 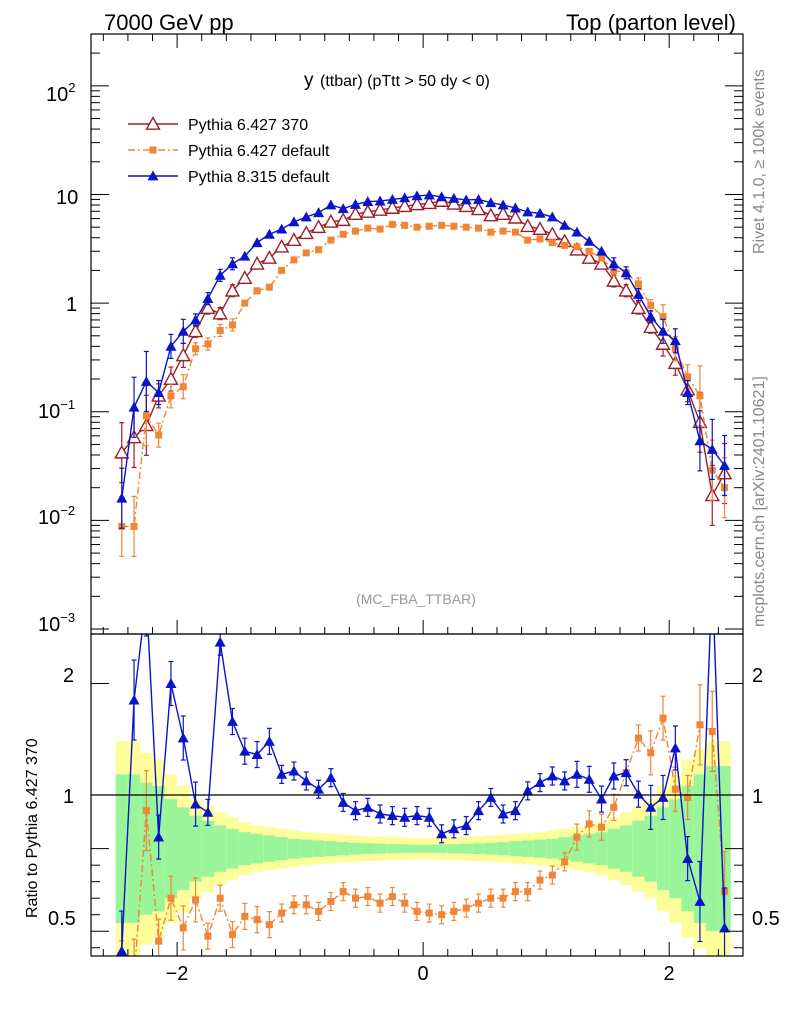 What do you see at coordinates (71, 305) in the screenshot?
I see `ytick-label-1: 1` at bounding box center [71, 305].